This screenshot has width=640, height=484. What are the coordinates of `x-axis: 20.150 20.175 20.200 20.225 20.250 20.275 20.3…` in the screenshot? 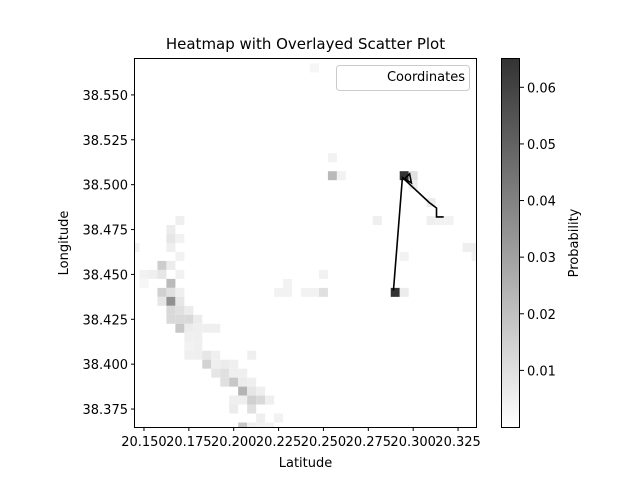 It's located at (301, 438).